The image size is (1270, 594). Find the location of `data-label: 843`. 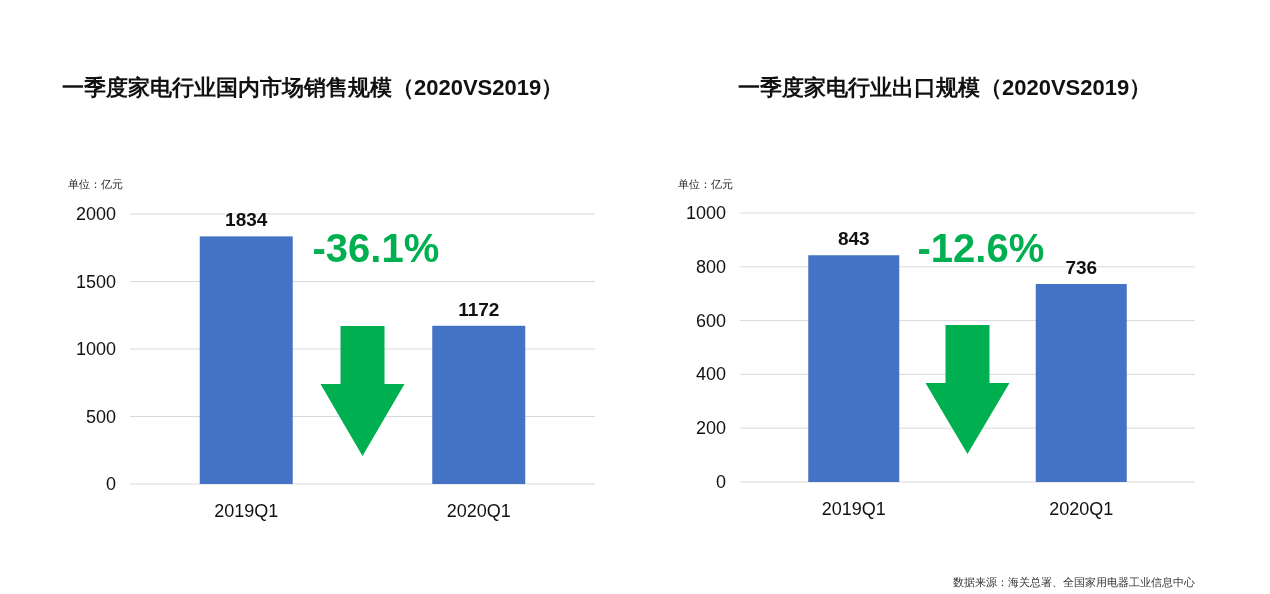

data-label: 843 is located at coordinates (853, 239).